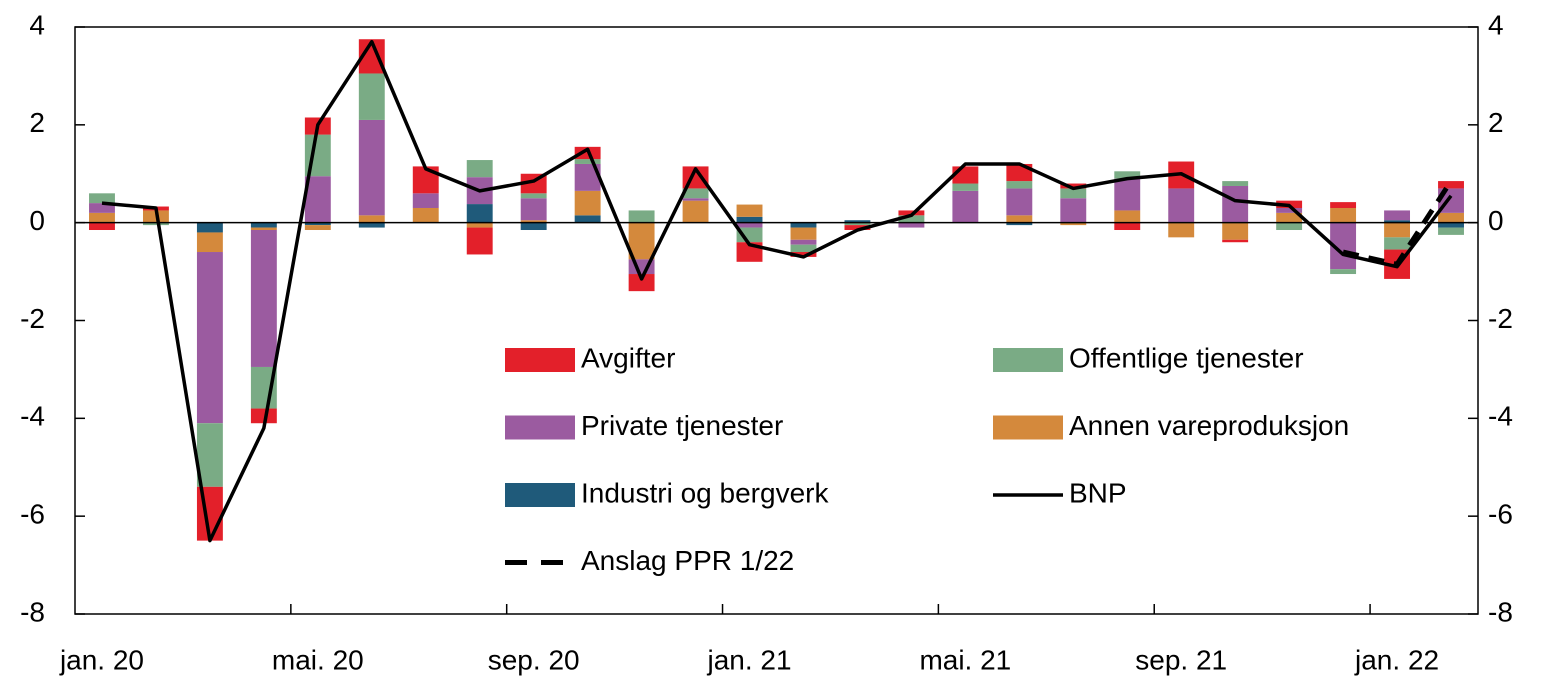 This screenshot has height=678, width=1547. I want to click on legend-label: Offentlige tjenester, so click(1186, 357).